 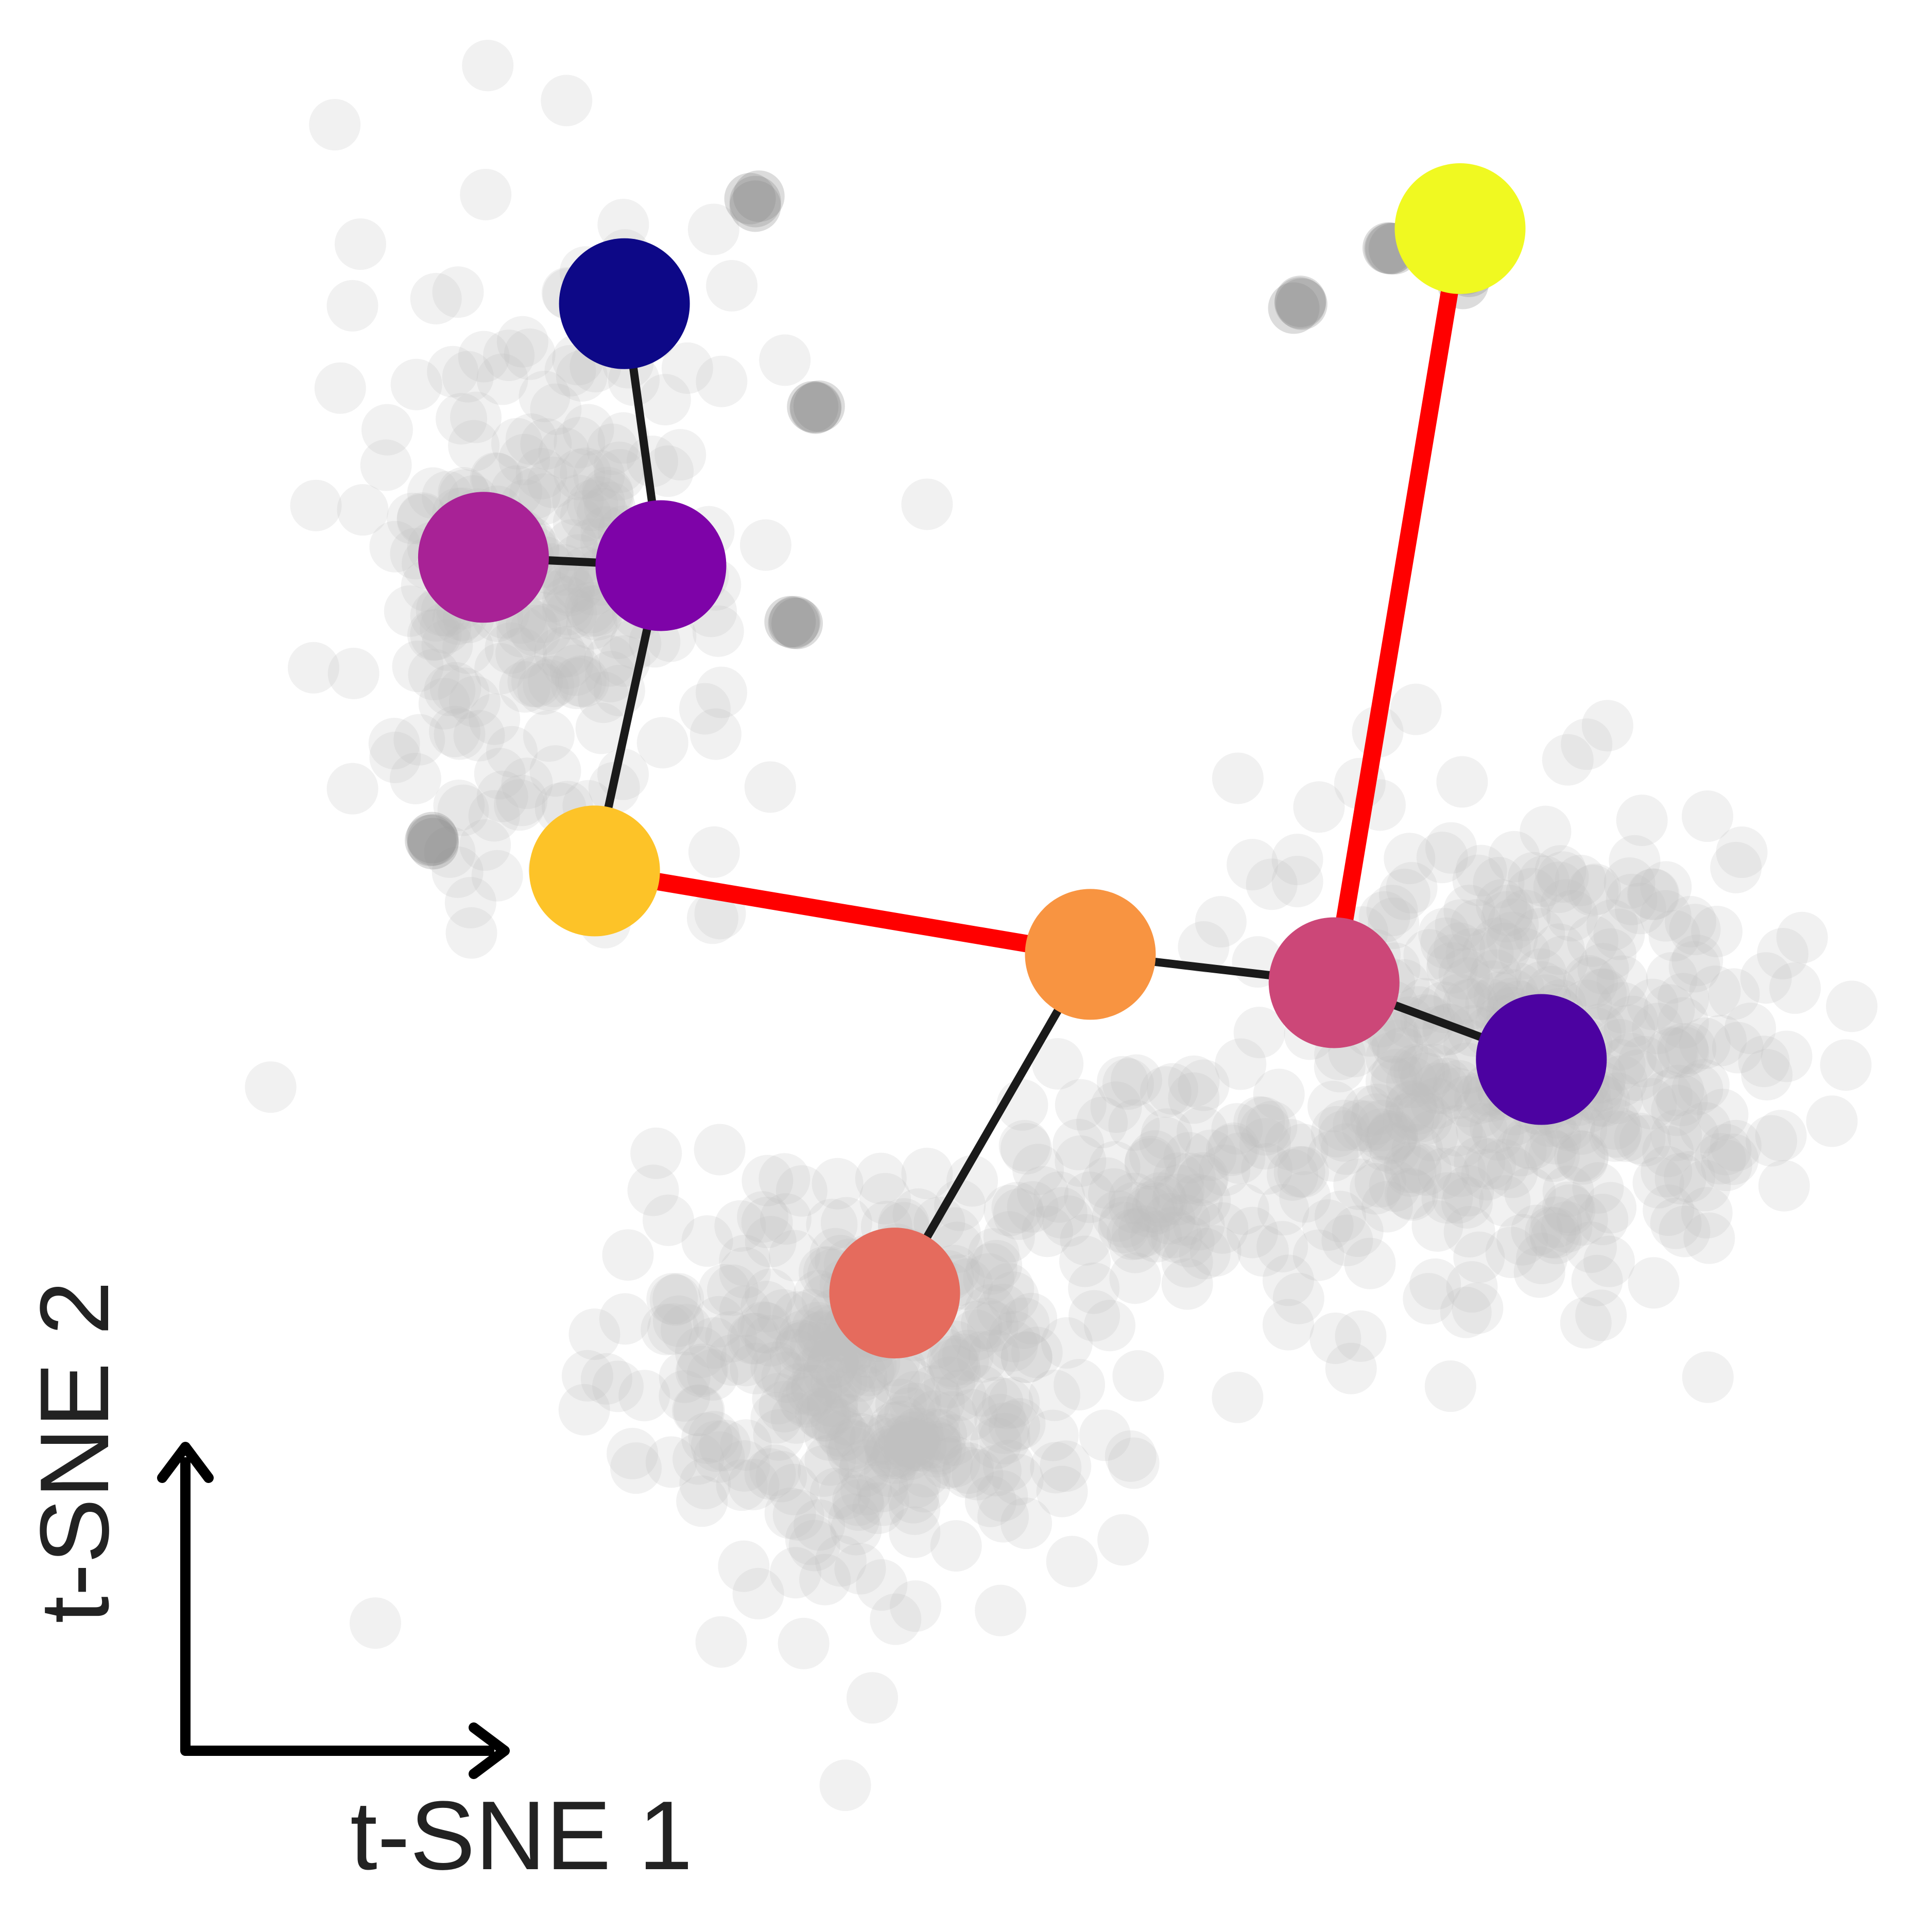 What do you see at coordinates (490, 1750) in the screenshot?
I see `x-axis-arrowhead` at bounding box center [490, 1750].